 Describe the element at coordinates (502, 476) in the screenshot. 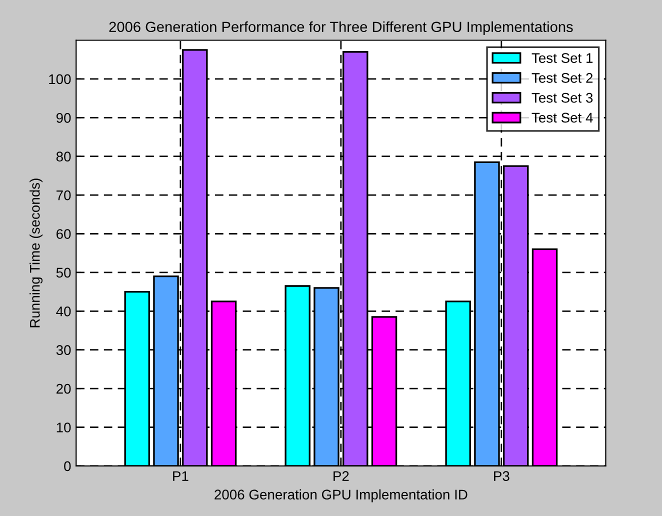

I see `x-tick-label: P3` at that location.